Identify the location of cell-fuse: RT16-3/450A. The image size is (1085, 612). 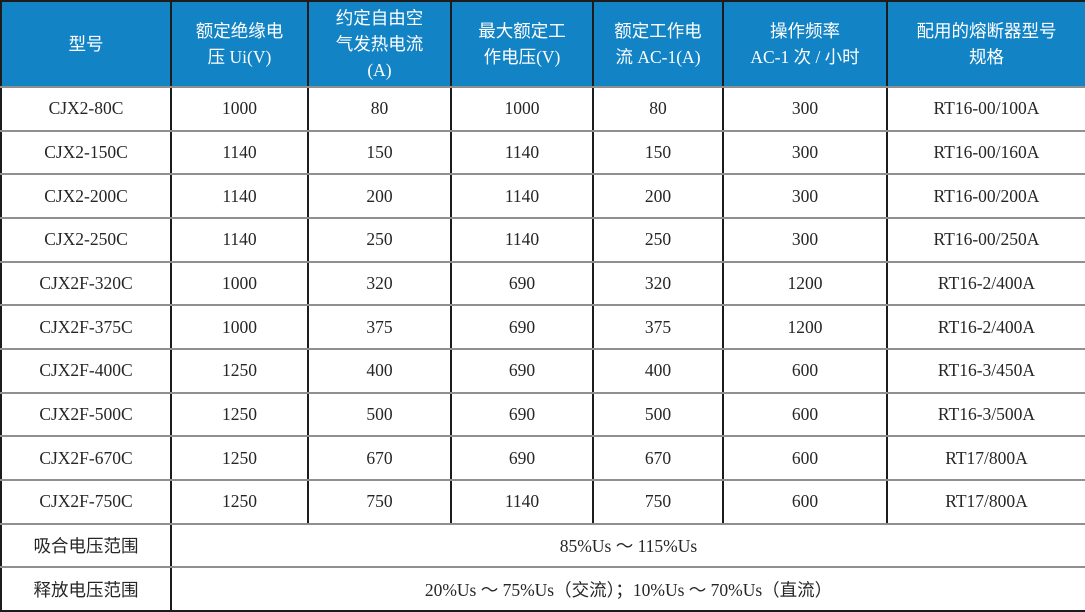
(985, 370).